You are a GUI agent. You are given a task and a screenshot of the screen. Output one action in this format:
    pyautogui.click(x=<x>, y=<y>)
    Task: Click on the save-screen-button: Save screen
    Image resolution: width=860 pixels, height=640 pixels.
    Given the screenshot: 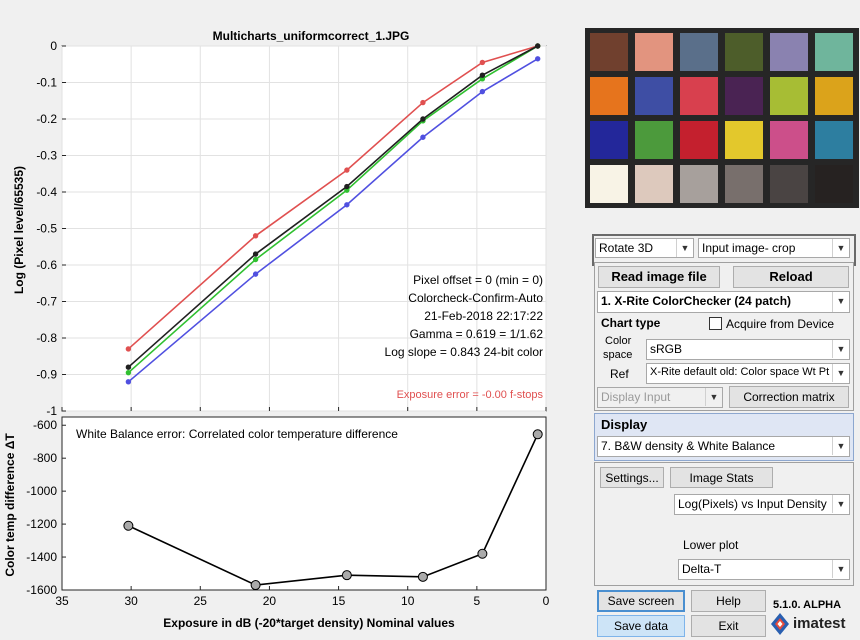 What is the action you would take?
    pyautogui.click(x=641, y=601)
    